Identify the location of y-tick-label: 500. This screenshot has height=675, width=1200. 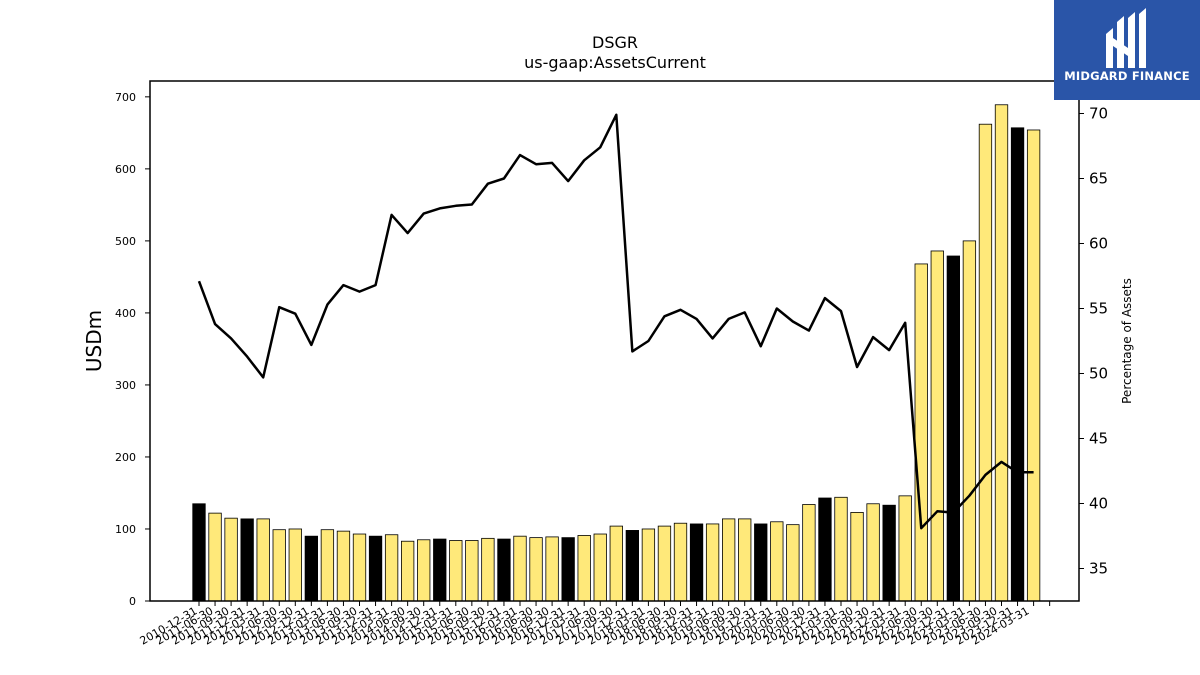
(125, 241).